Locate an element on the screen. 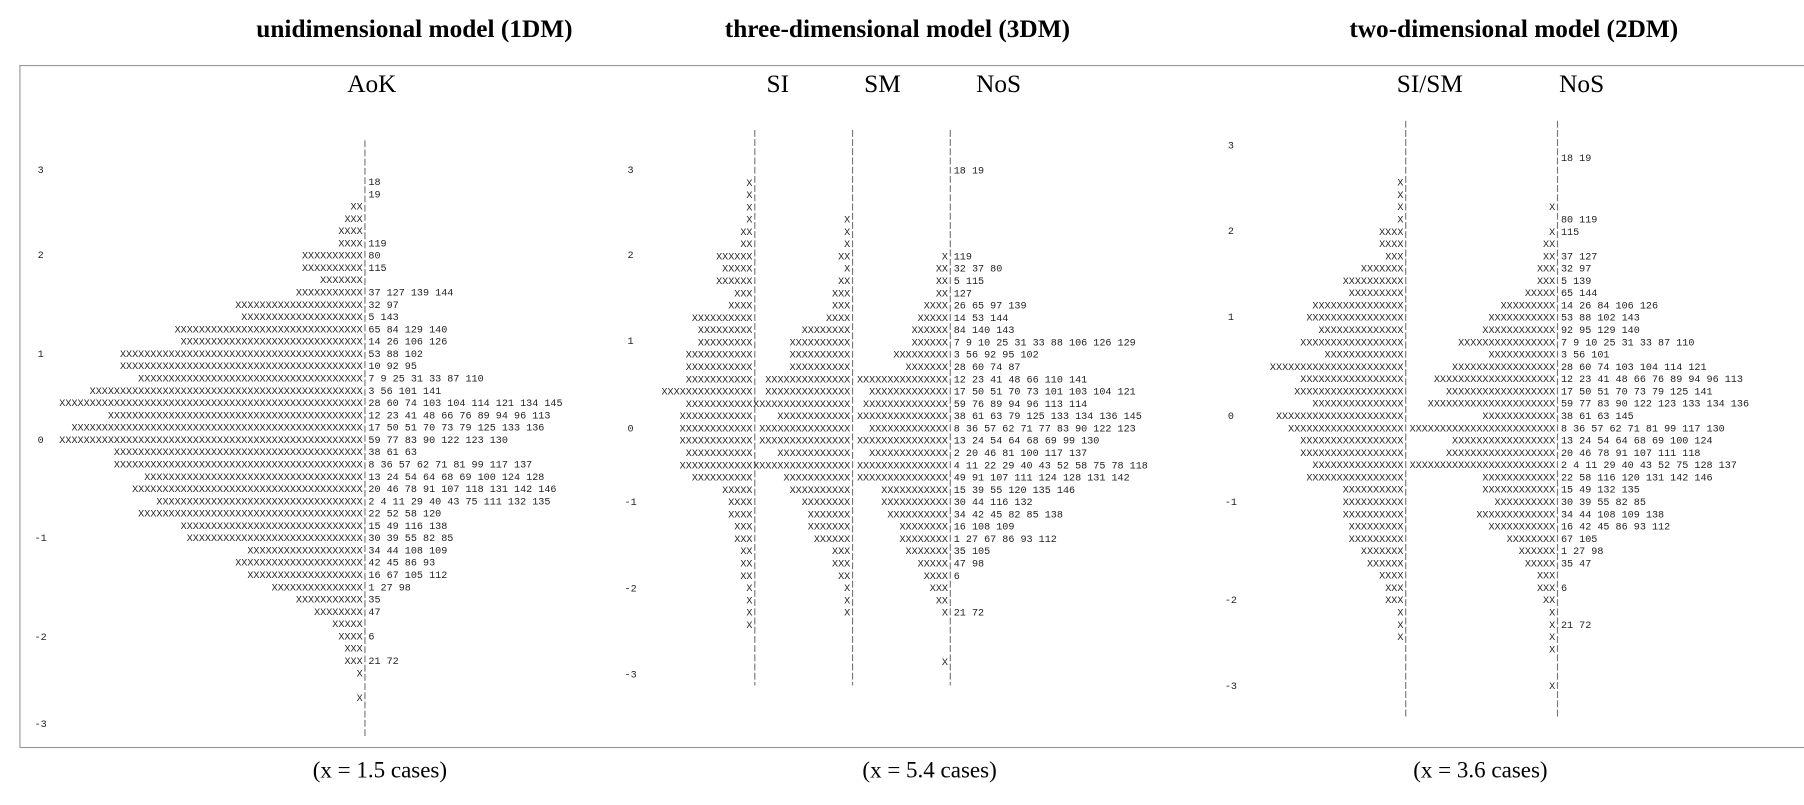 This screenshot has height=805, width=1804. item-list: 22 52 58 120 is located at coordinates (404, 515).